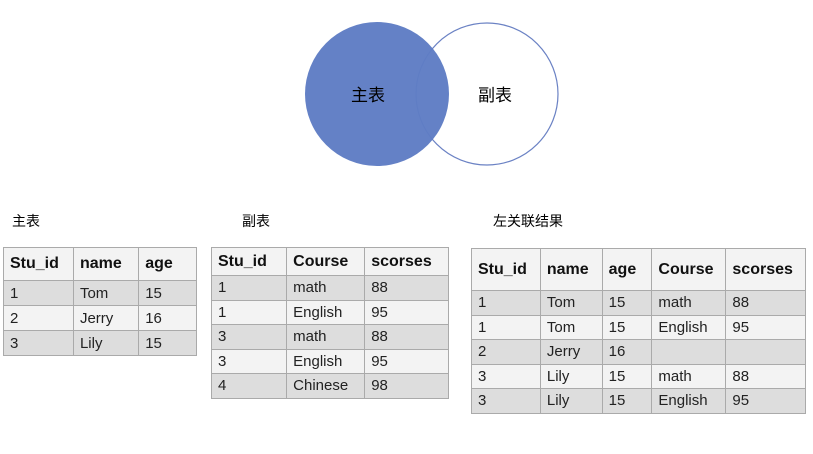 This screenshot has width=813, height=454. What do you see at coordinates (256, 221) in the screenshot?
I see `secondary-table-title: 副表` at bounding box center [256, 221].